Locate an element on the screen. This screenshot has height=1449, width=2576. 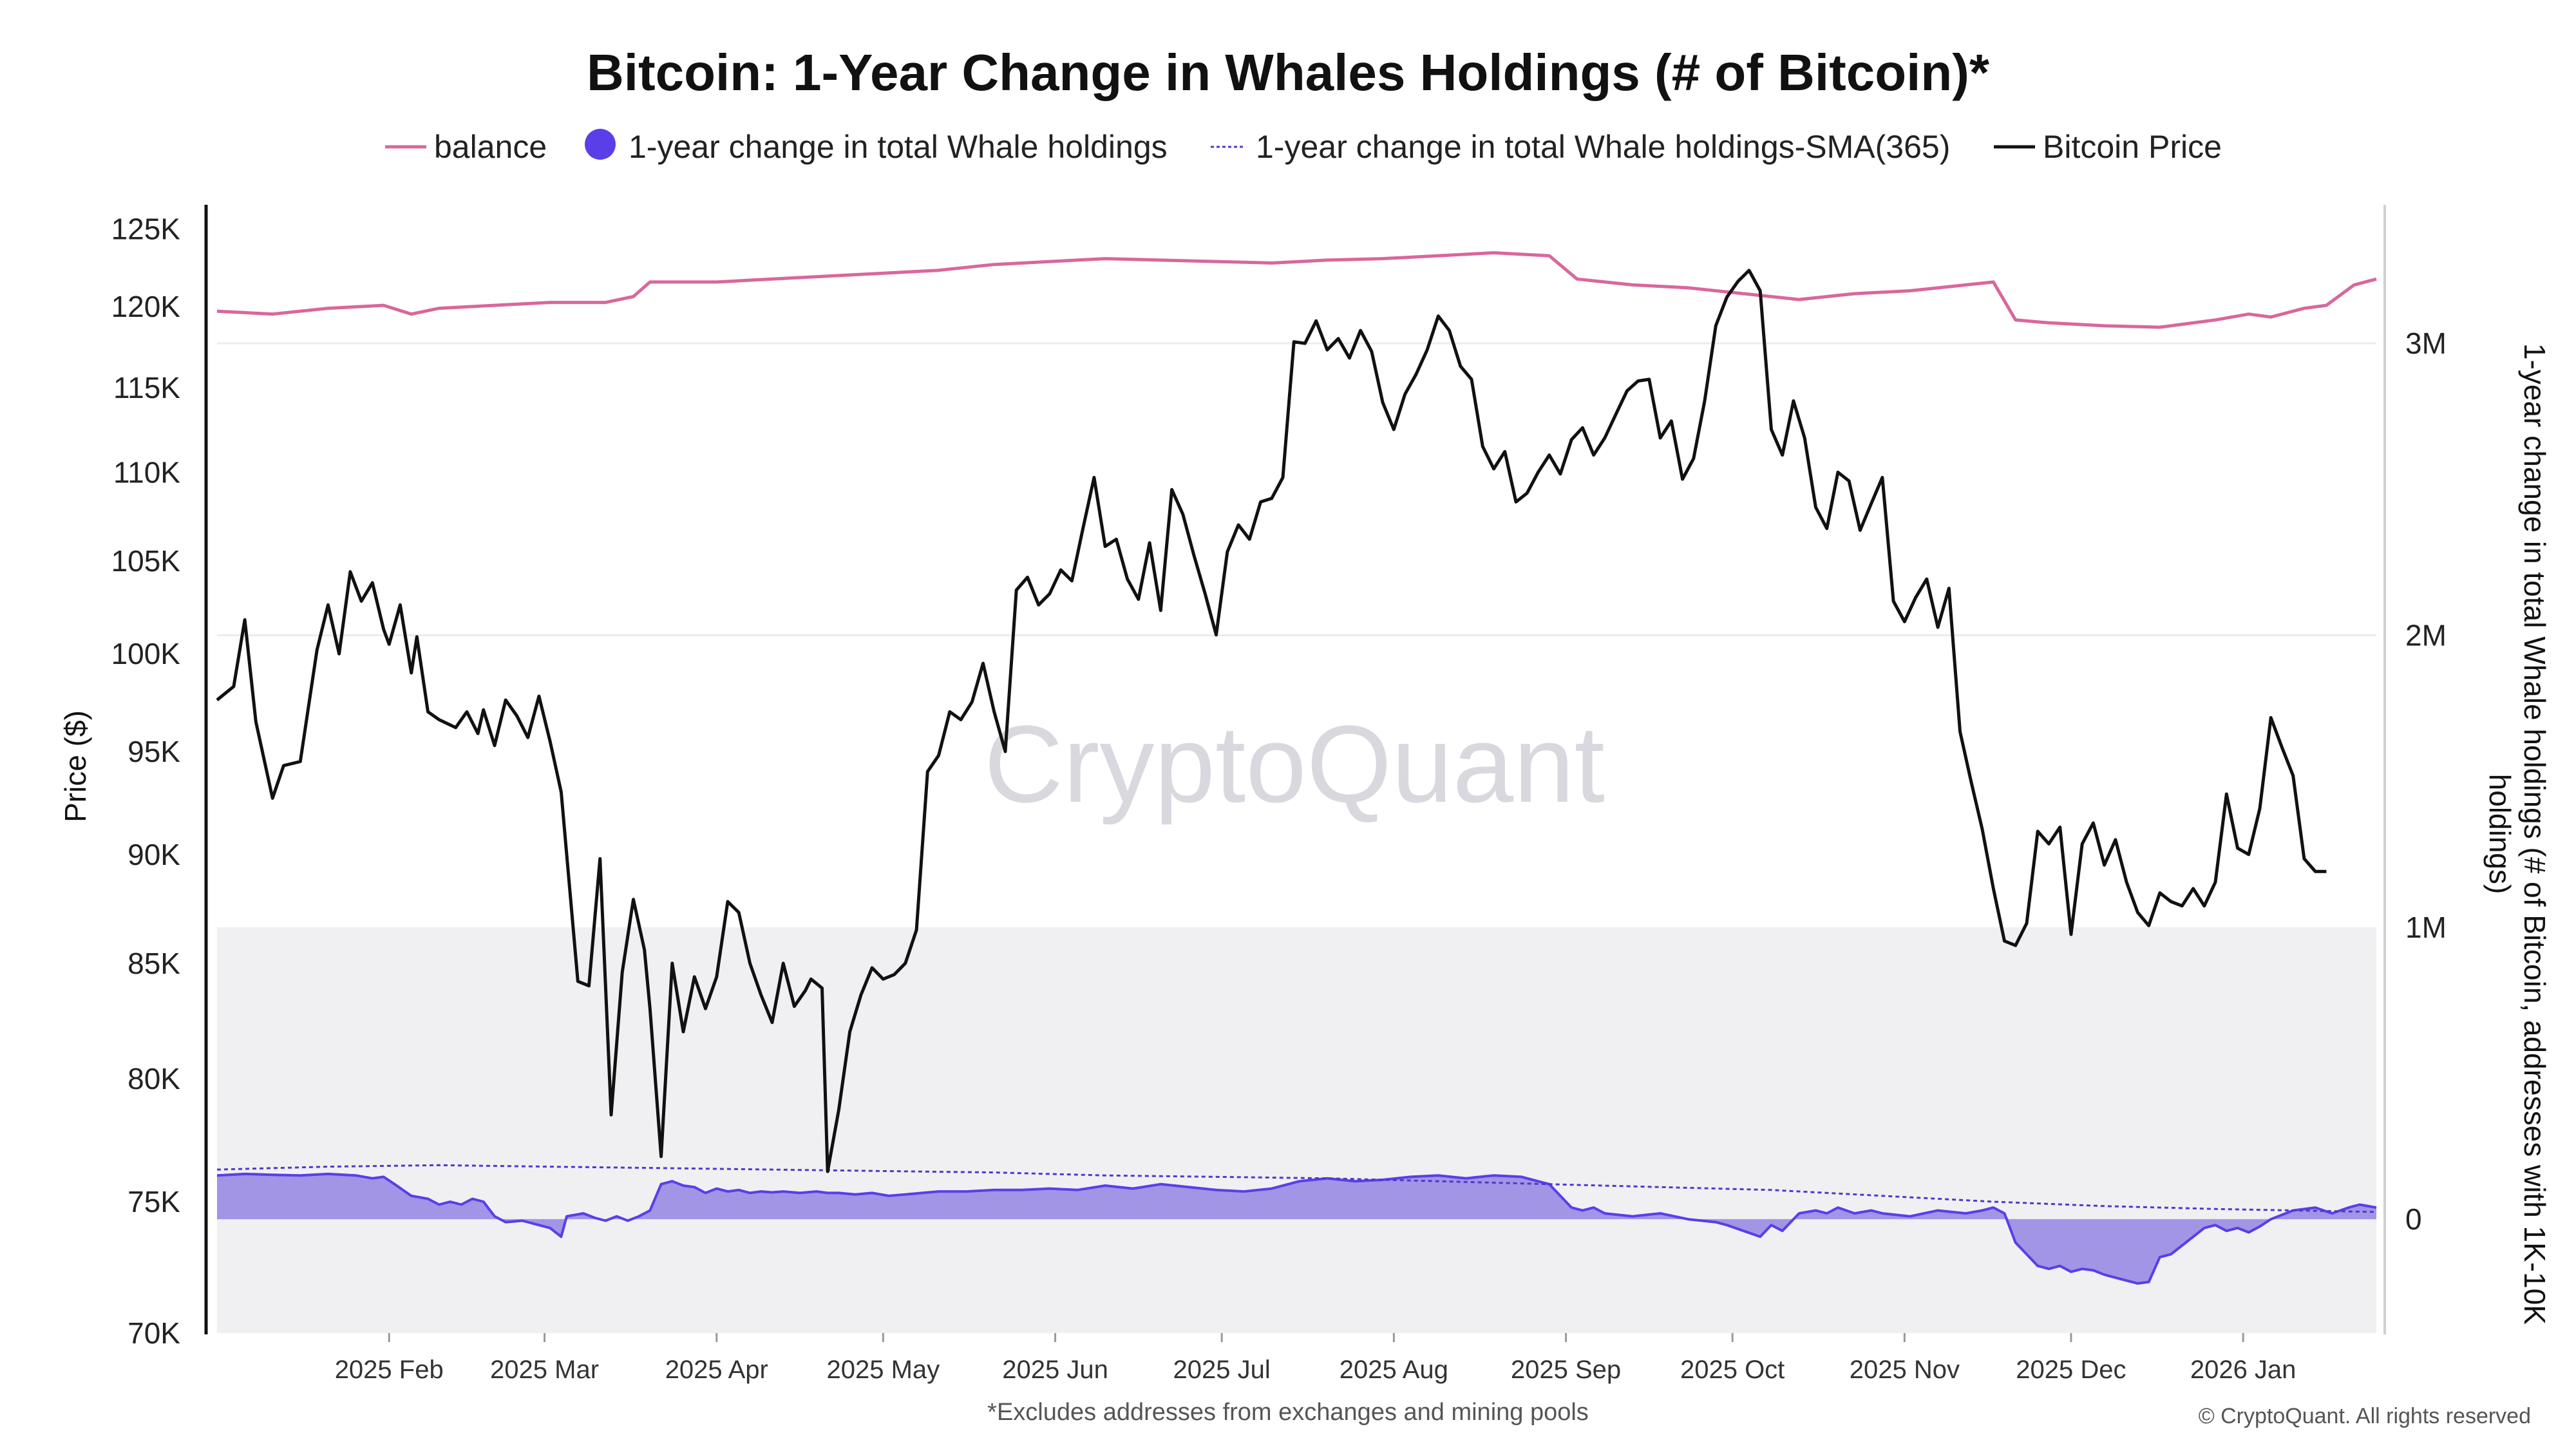
left-tick-label: 110K is located at coordinates (147, 472).